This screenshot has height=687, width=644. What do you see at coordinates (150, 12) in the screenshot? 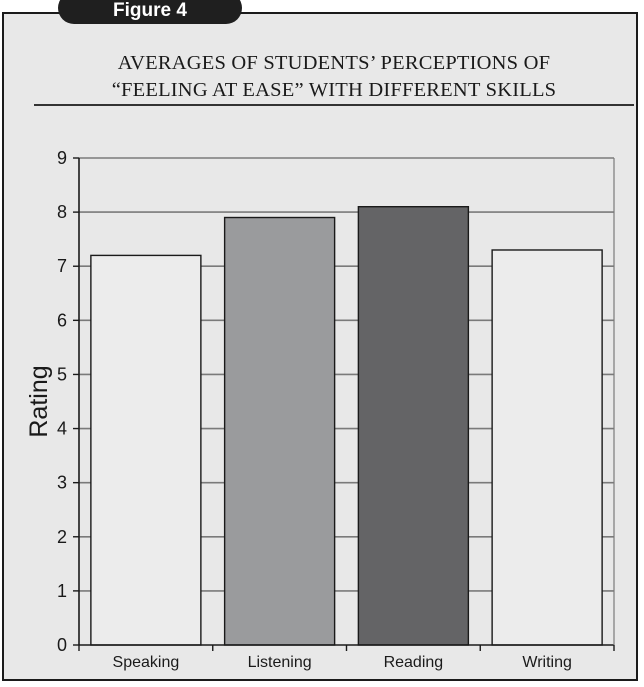
I see `figure-label: Figure 4` at bounding box center [150, 12].